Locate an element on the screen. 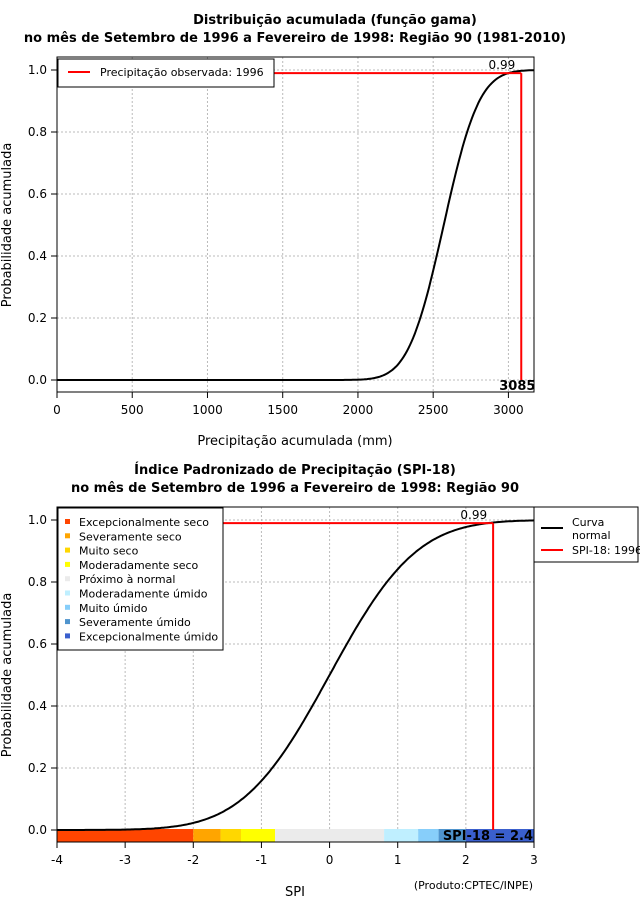  series-legend-box is located at coordinates (586, 534).